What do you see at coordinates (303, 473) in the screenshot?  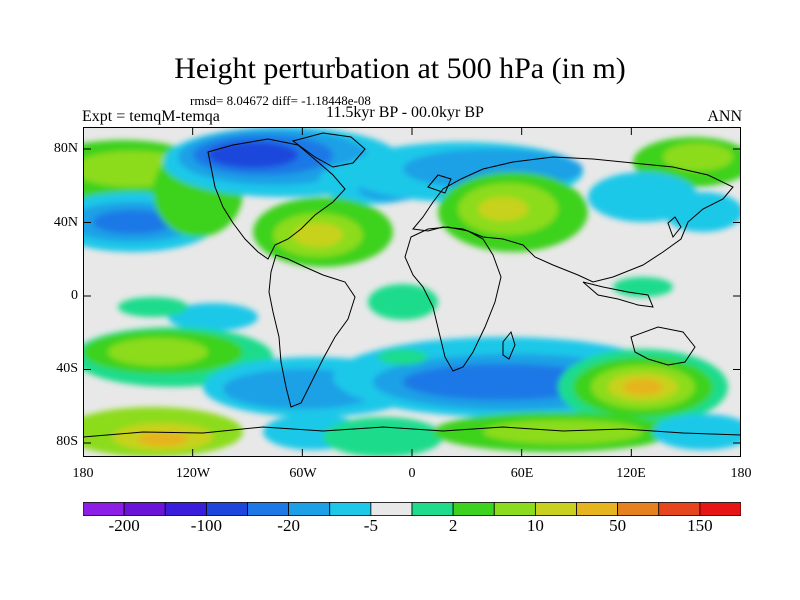 I see `lon-label: 60W` at bounding box center [303, 473].